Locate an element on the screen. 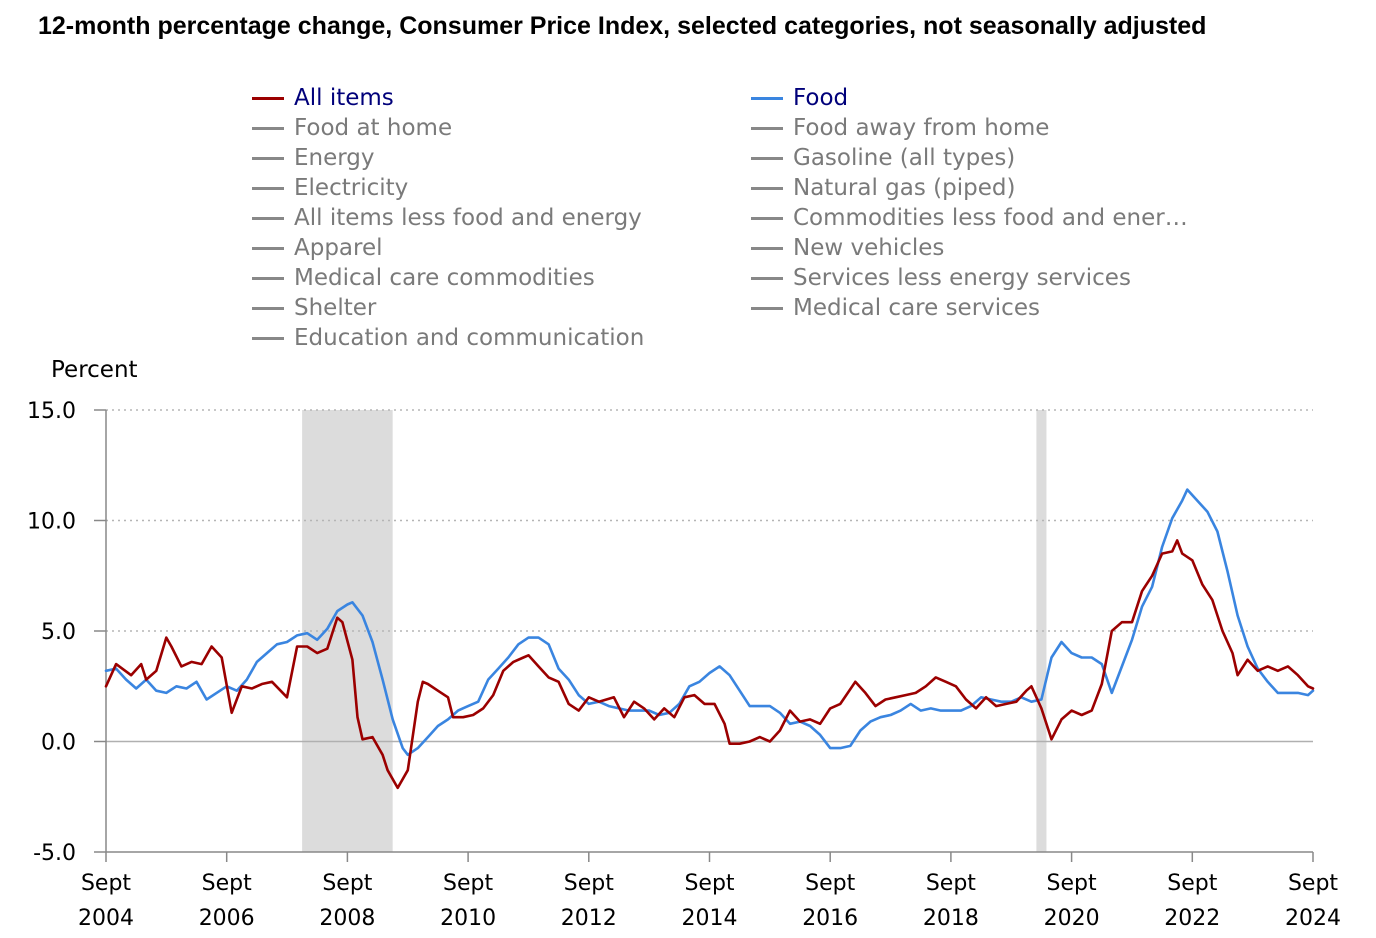 The height and width of the screenshot is (938, 1376). legend-item-all-items: All items is located at coordinates (323, 98).